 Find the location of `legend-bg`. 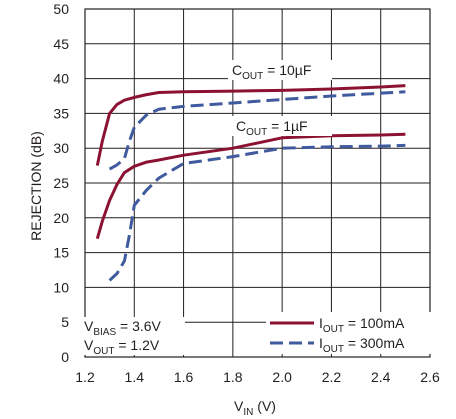

legend-bg is located at coordinates (349, 333).